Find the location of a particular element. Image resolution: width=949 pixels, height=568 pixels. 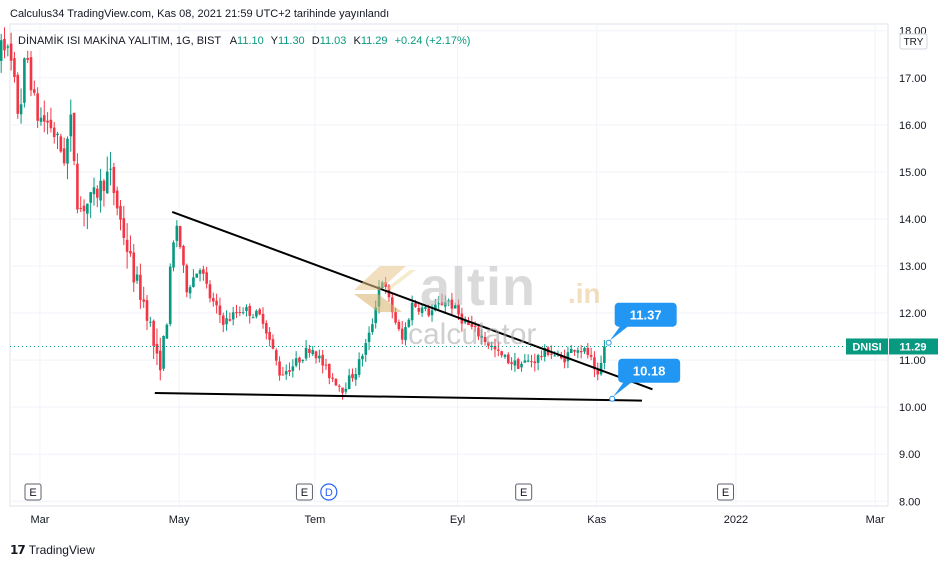

trendline-support is located at coordinates (398, 397).